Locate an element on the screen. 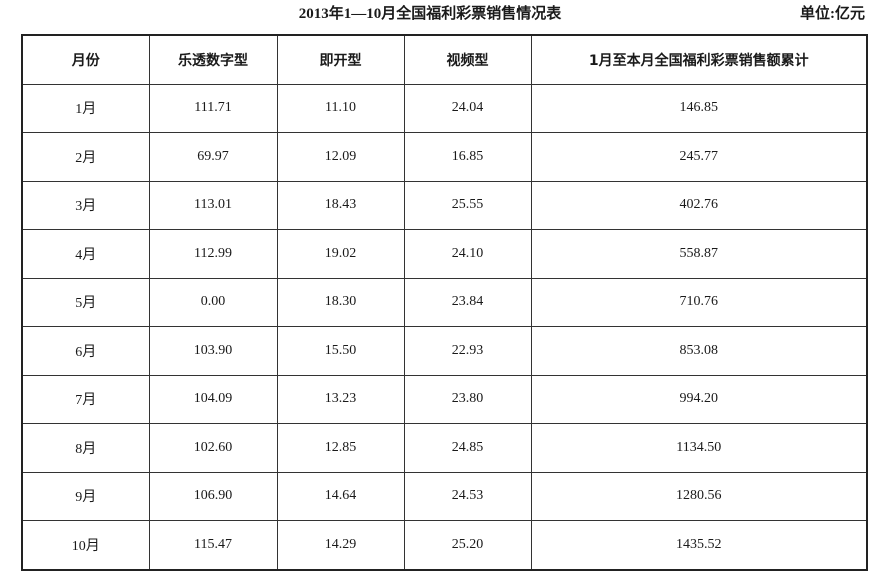 The image size is (871, 571). cell-lotto: 103.90 is located at coordinates (213, 351).